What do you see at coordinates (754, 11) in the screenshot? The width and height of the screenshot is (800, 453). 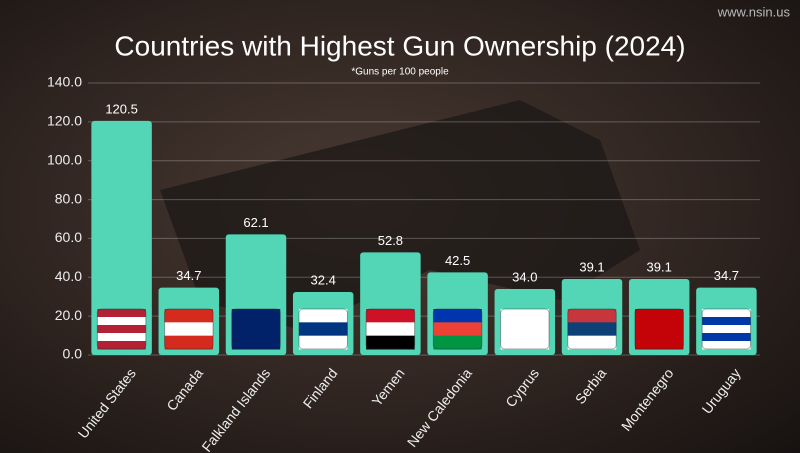 I see `watermark: www.nsin.us` at bounding box center [754, 11].